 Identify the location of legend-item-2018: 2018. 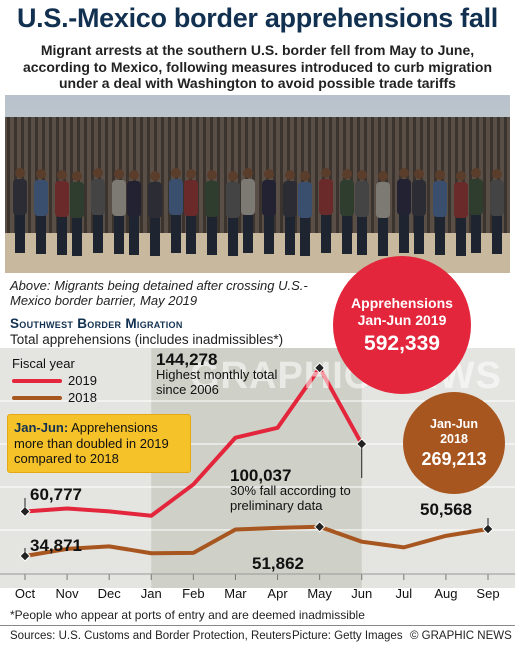
(54, 397).